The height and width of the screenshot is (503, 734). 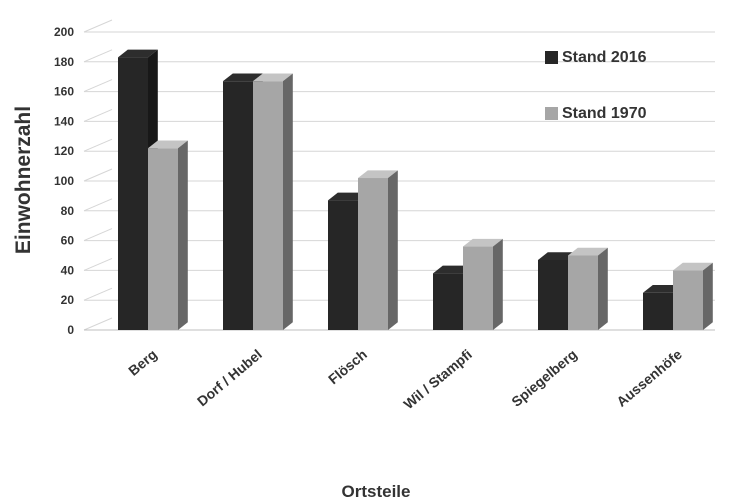 I want to click on y-tick-label: 200, so click(x=64, y=32).